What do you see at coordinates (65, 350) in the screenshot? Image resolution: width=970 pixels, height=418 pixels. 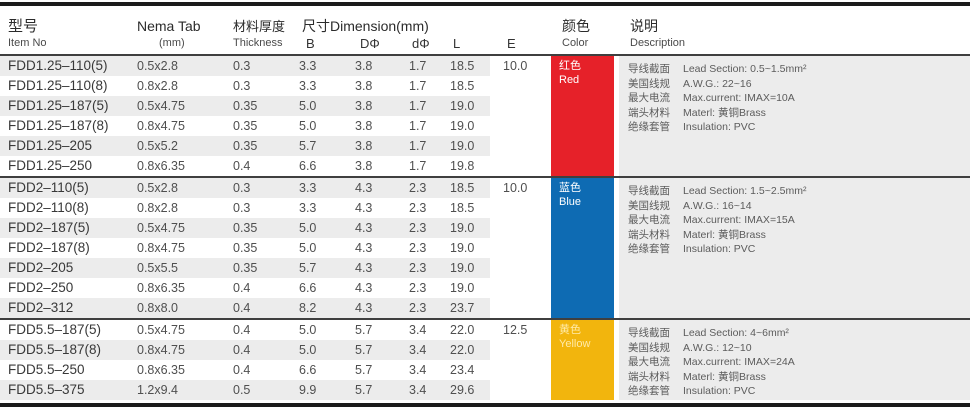 I see `cell-item-no: FDD5.5–187(8)` at bounding box center [65, 350].